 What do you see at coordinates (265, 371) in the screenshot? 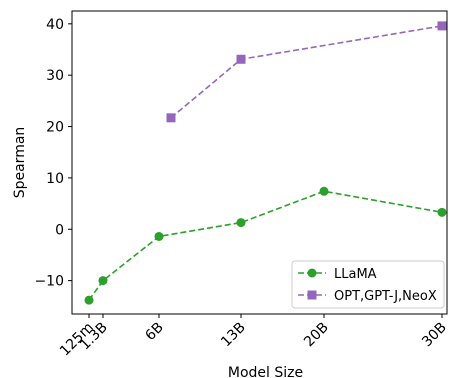
I see `x-axis-label: Model Size` at bounding box center [265, 371].